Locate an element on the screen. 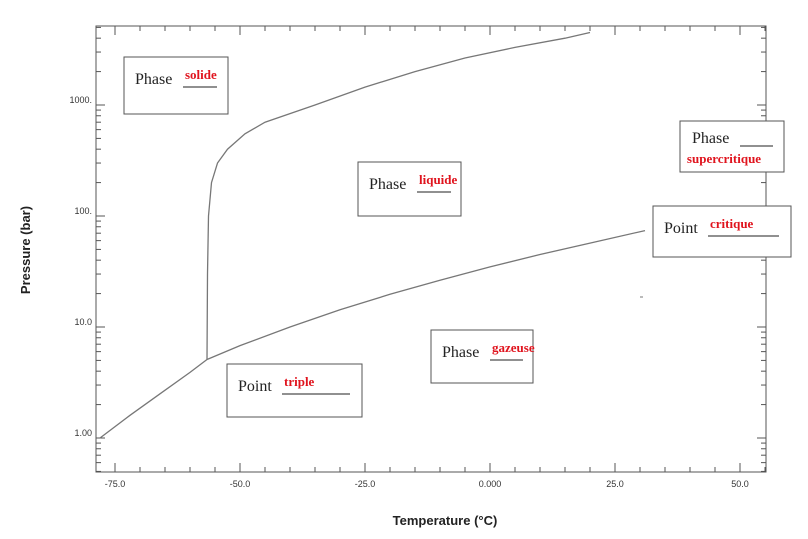 The image size is (808, 539). y-tick-label: 1000. is located at coordinates (80, 100).